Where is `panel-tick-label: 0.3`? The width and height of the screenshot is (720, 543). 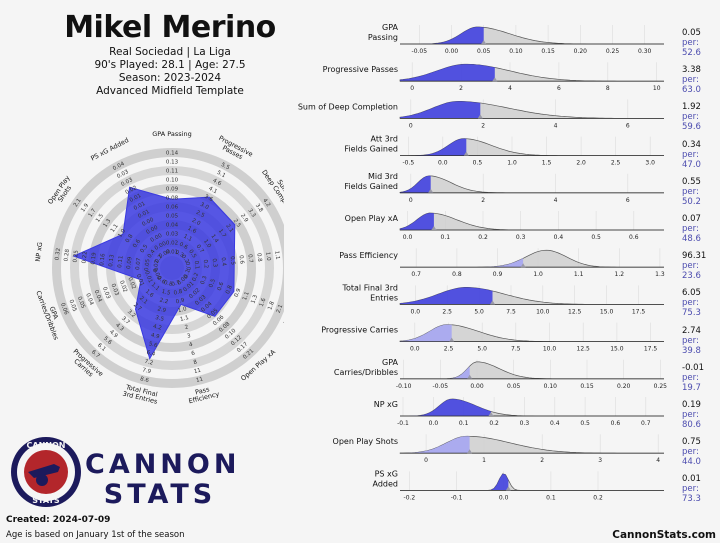
panel-tick-label: 0.3 is located at coordinates (525, 423).